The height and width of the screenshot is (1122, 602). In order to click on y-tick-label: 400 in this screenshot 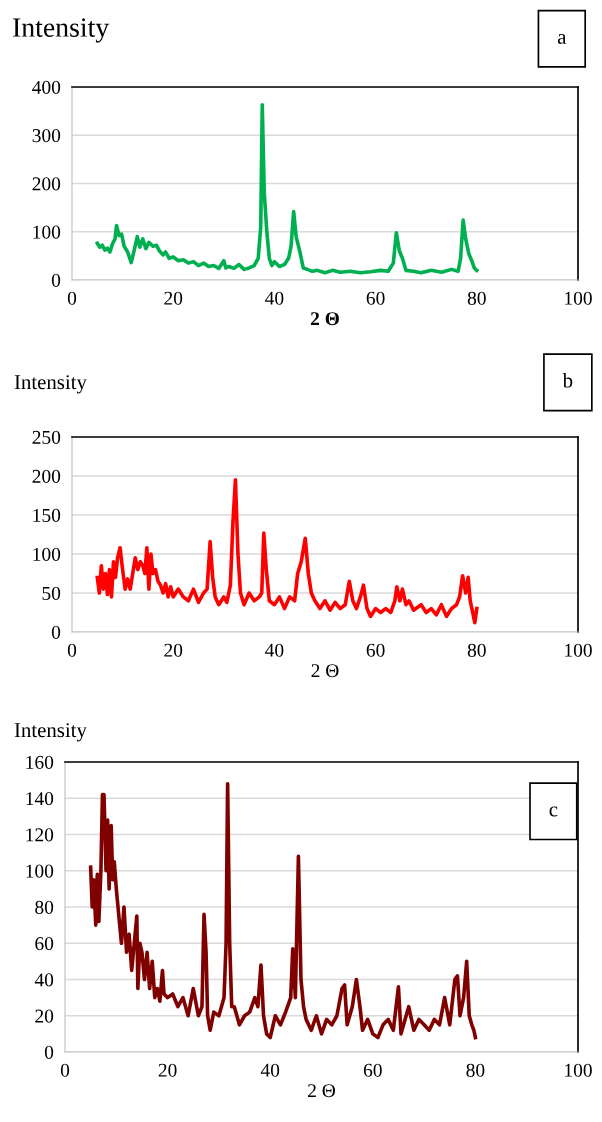, I will do `click(46, 87)`.